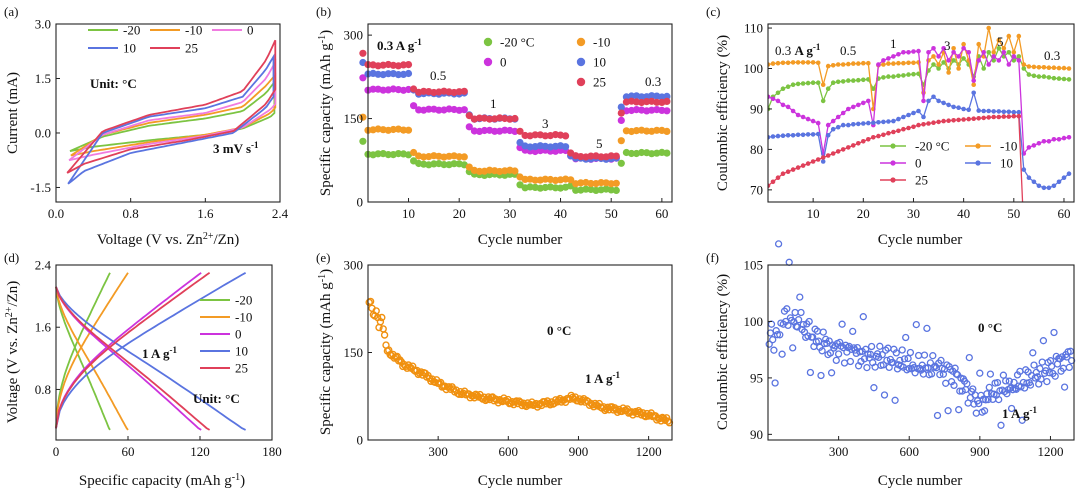 This screenshot has height=500, width=1080. I want to click on y-axis-label: Coulombic efficiency (%), so click(723, 113).